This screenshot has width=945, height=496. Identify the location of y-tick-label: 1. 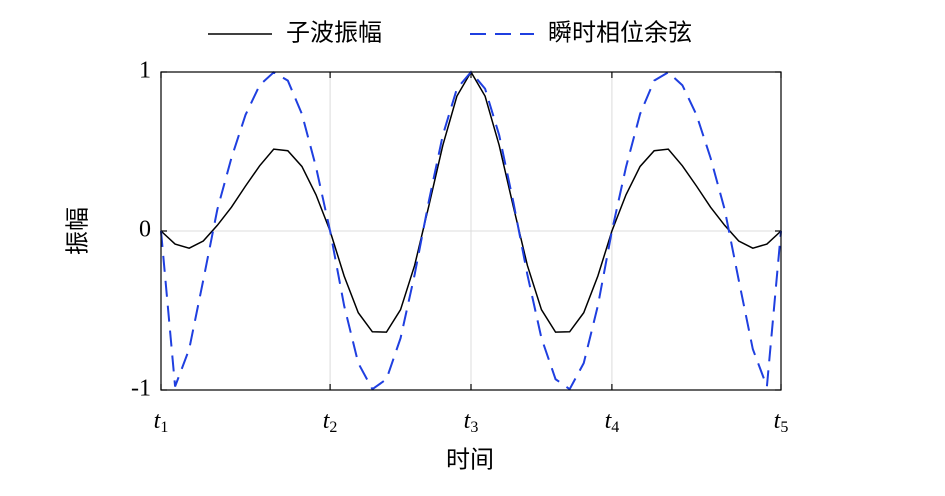
(145, 71).